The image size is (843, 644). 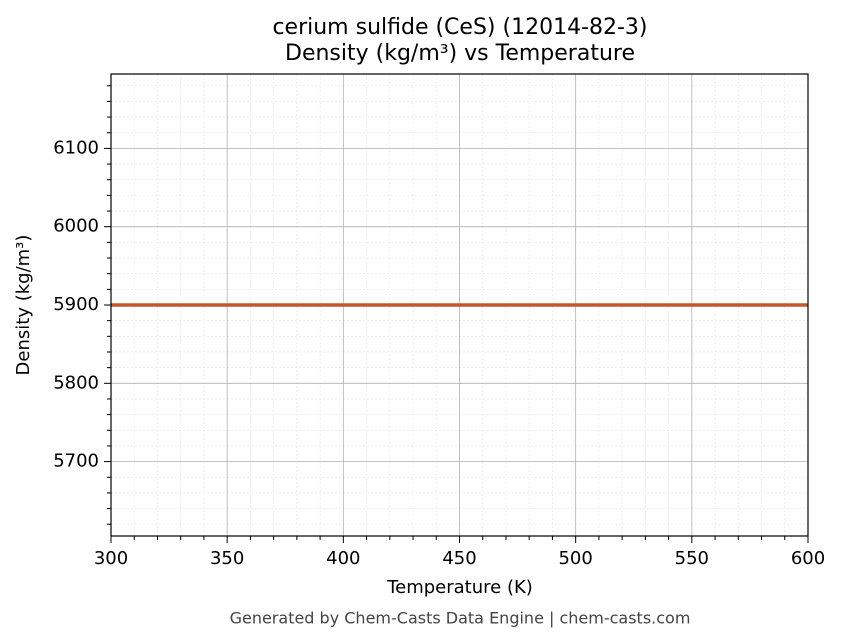 I want to click on chart-subtitle: Density (kg/m³) vs Temperature, so click(x=460, y=53).